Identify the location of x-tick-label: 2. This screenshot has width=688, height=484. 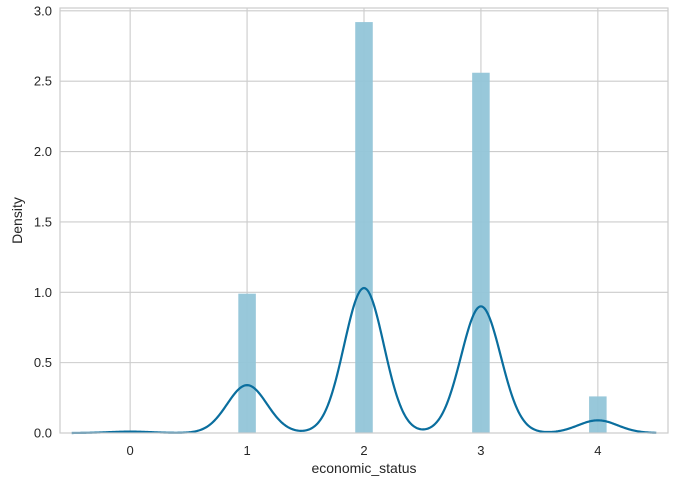
(363, 450).